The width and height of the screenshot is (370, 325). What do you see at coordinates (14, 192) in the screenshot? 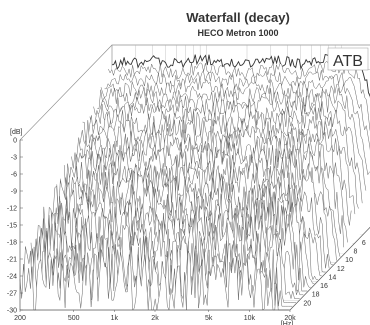
I see `y-tick-label: -9` at bounding box center [14, 192].